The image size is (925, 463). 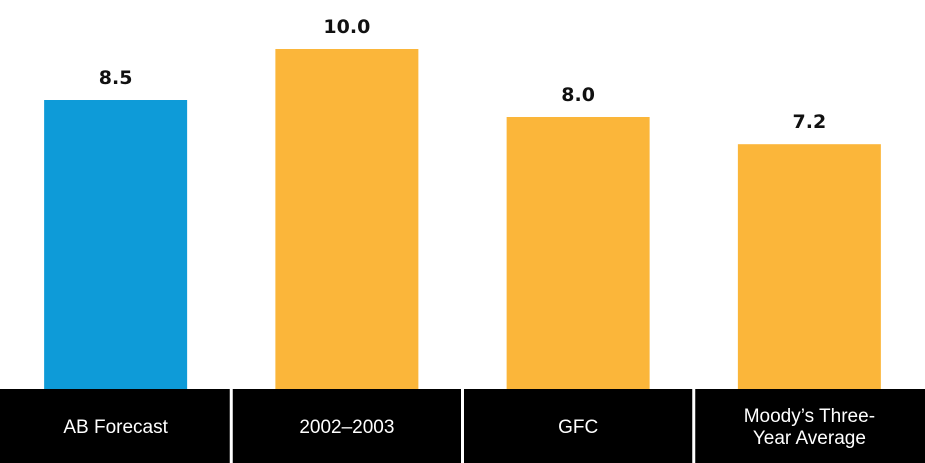 I want to click on value-label-0: 8.5, so click(x=116, y=78).